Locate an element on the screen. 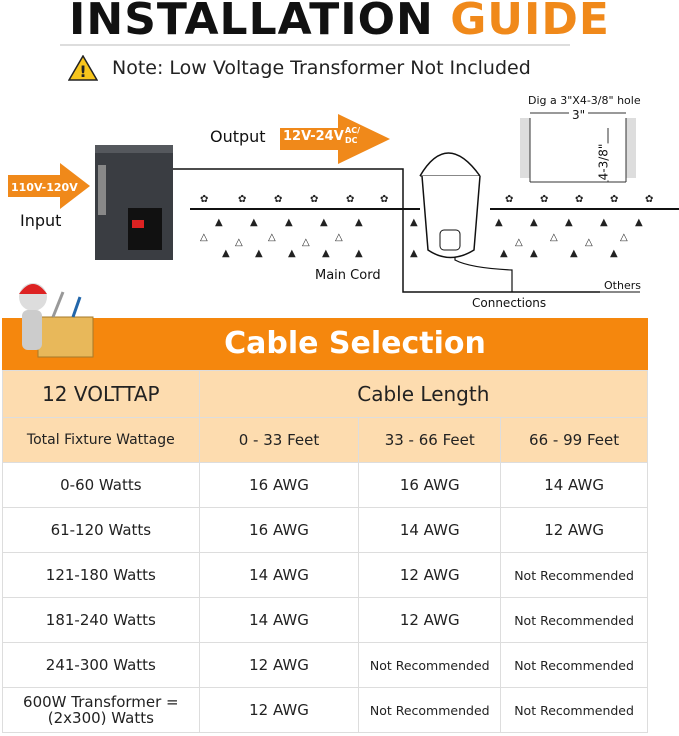 The height and width of the screenshot is (736, 679). row-label: 241-300 Watts is located at coordinates (101, 665).